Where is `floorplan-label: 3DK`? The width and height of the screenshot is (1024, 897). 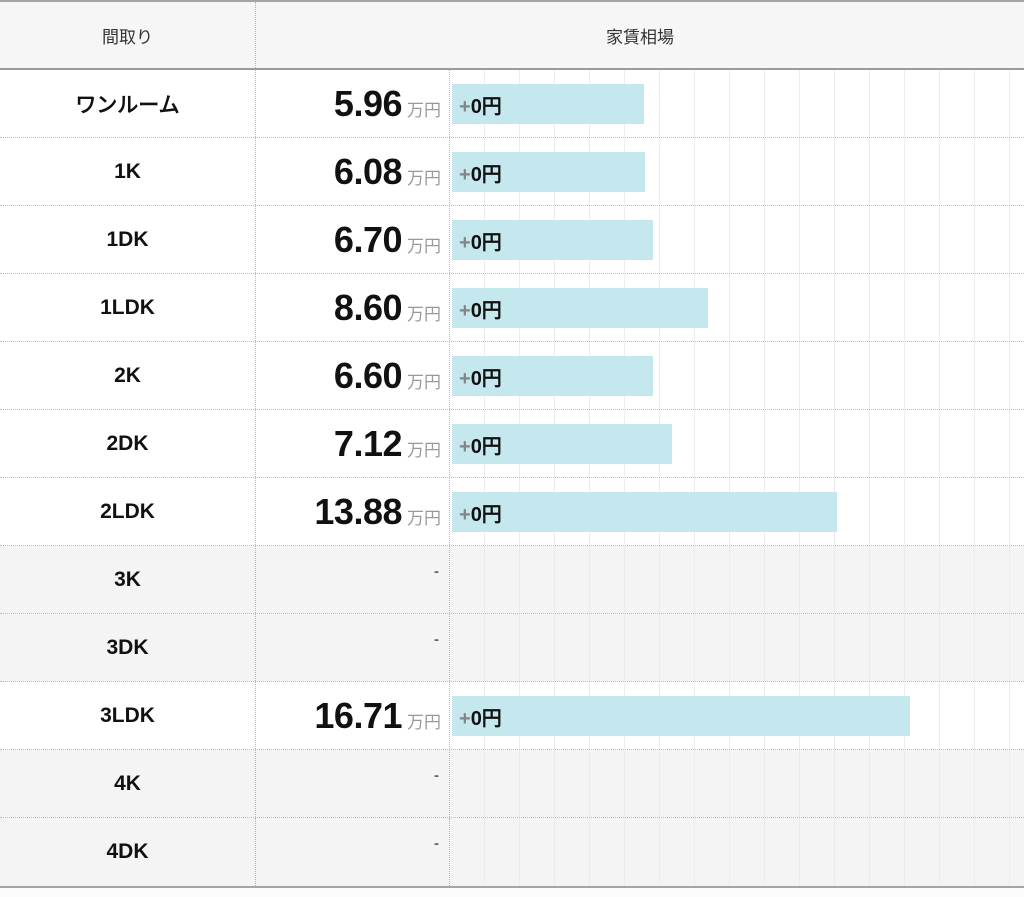 floorplan-label: 3DK is located at coordinates (128, 647).